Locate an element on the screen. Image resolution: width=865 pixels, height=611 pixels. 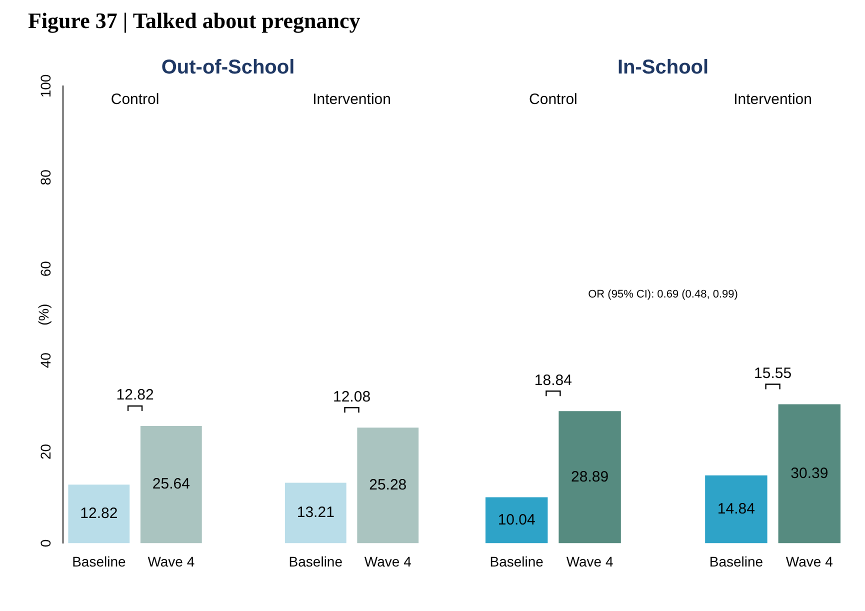
data-label: 25.64 is located at coordinates (171, 484).